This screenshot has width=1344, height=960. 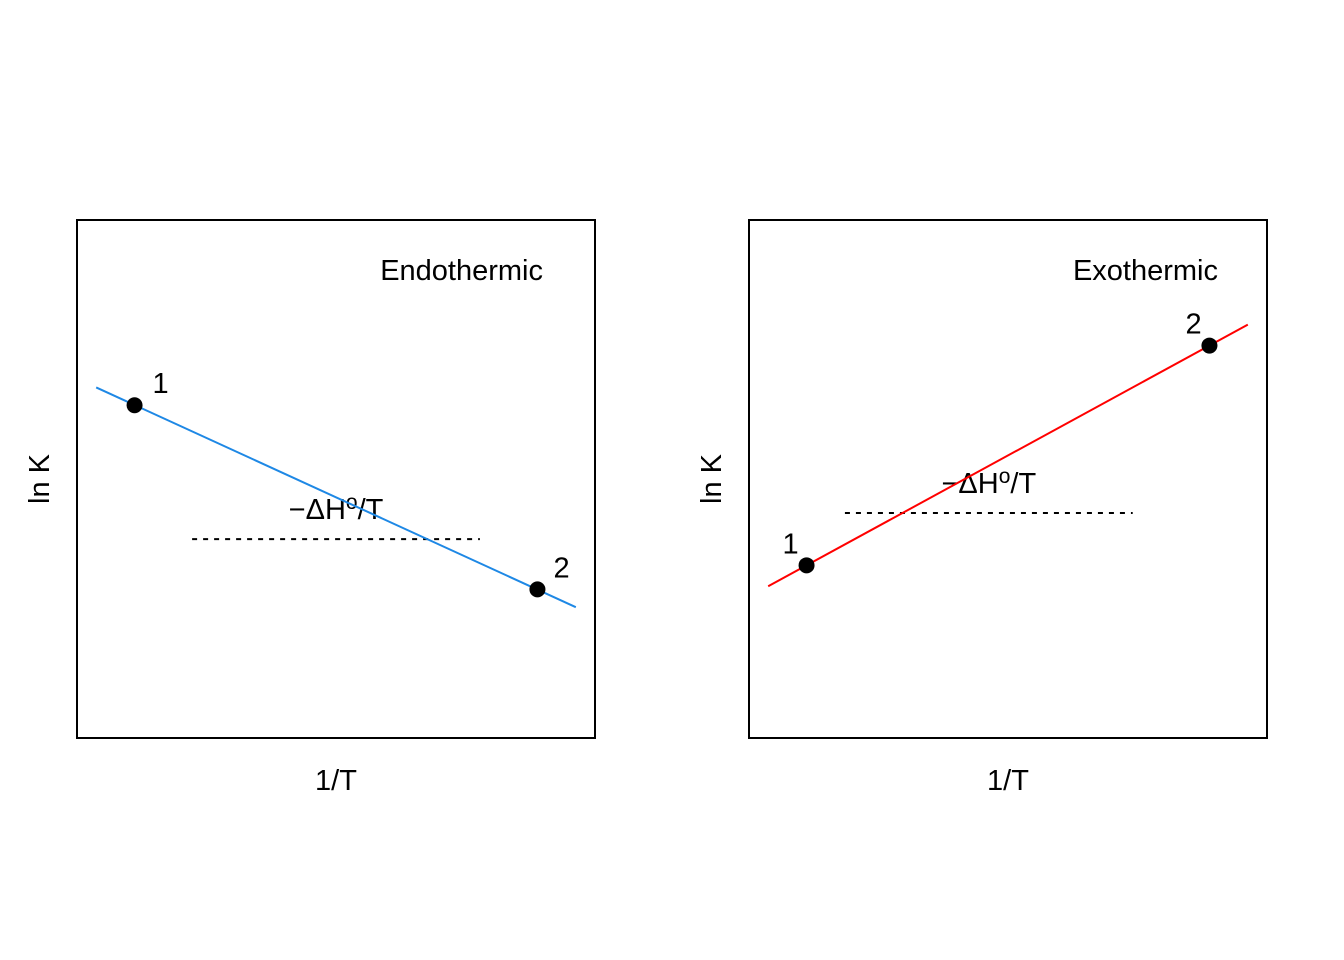 I want to click on panel-title: Endothermic, so click(x=461, y=271).